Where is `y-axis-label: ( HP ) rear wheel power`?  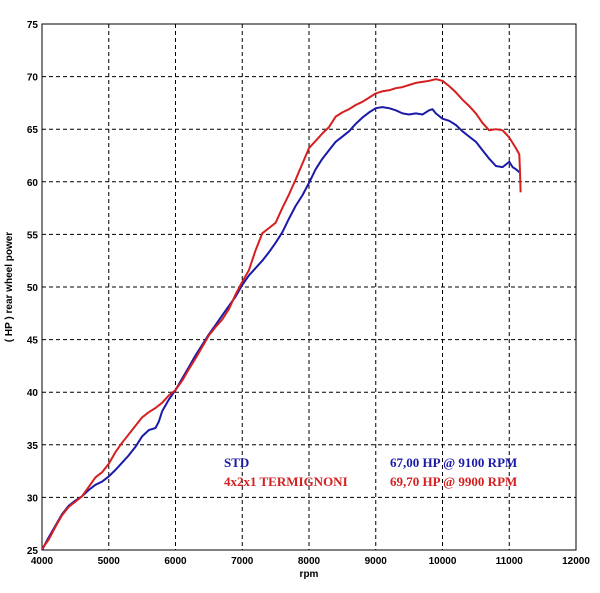 y-axis-label: ( HP ) rear wheel power is located at coordinates (9, 287).